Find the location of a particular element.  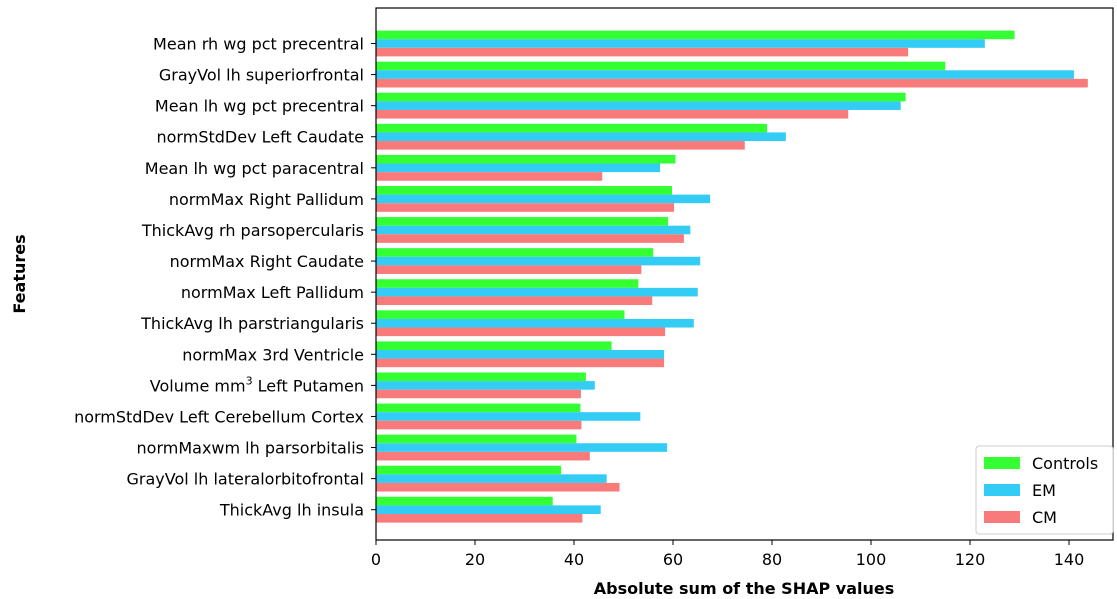

y-tick-label: ThickAvg lh parstriangularis is located at coordinates (252, 323).